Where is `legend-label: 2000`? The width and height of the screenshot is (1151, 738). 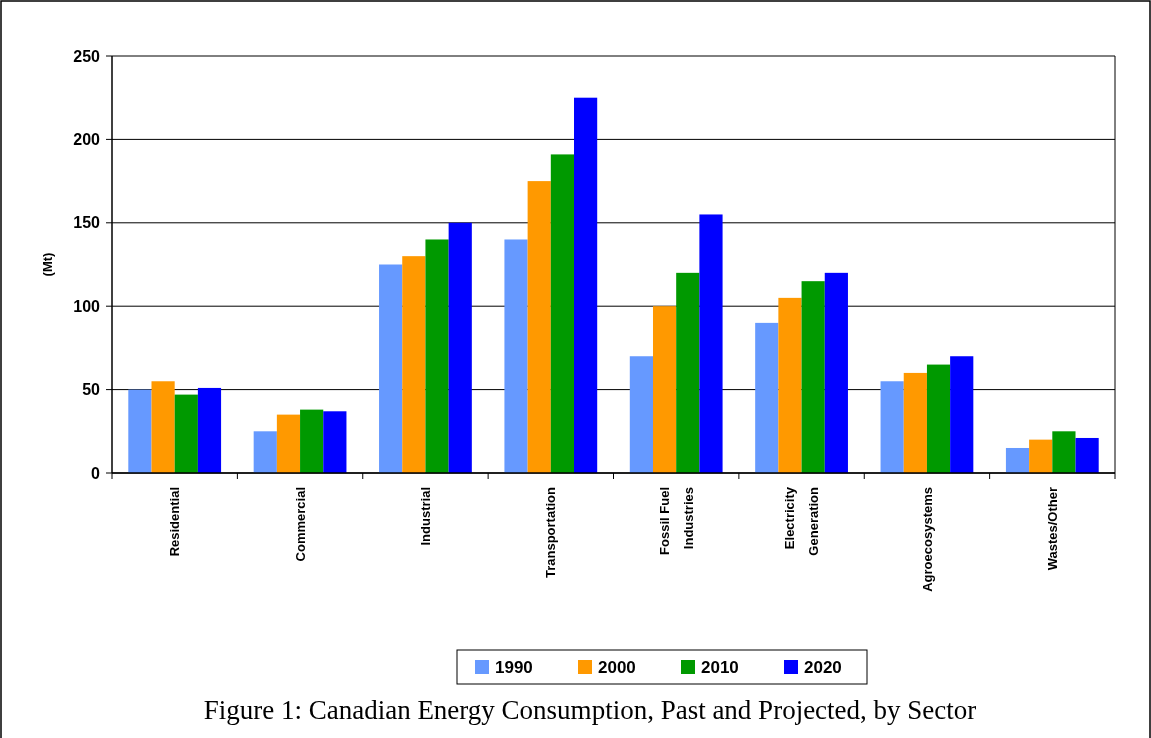
legend-label: 2000 is located at coordinates (617, 667).